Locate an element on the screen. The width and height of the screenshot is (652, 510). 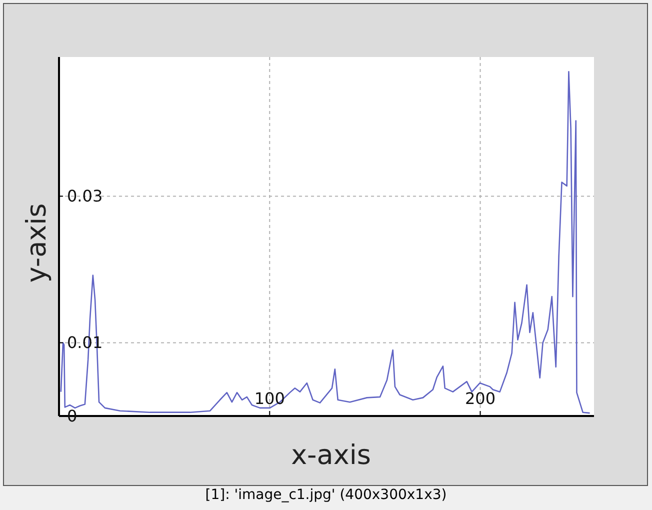
y-axis-title: y-axis is located at coordinates (37, 243).